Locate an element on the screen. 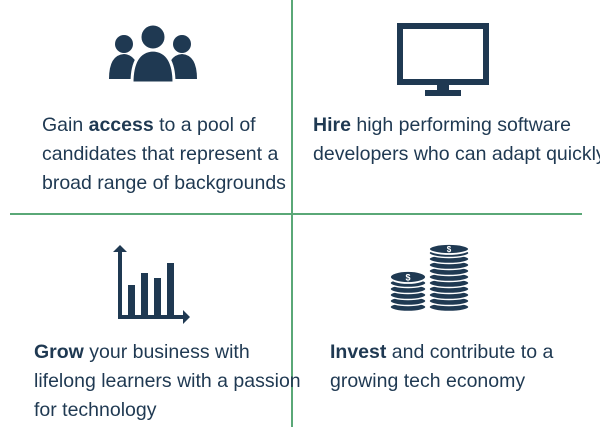 This screenshot has height=427, width=600. coin-stacks-icon: $ $ is located at coordinates (430, 278).